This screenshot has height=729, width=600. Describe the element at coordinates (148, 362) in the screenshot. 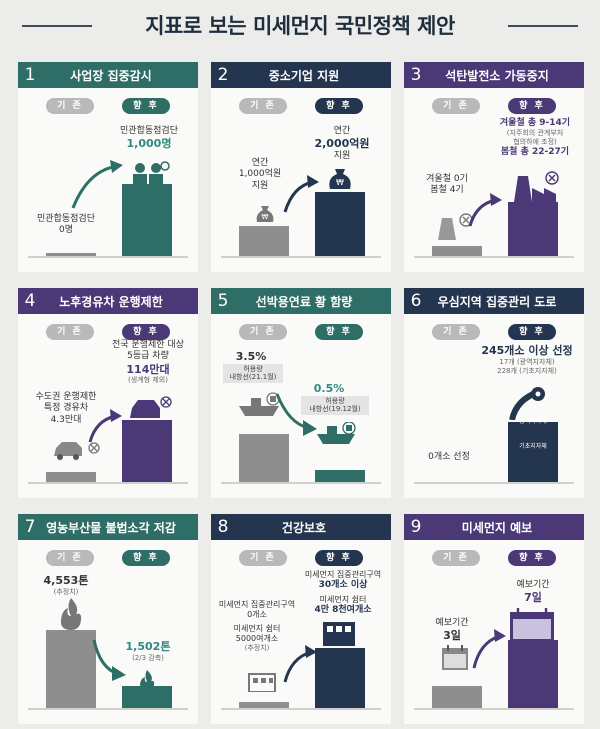

I see `after-value: 전국 운행제한 대상 5등급 차량 114만대 (생계형 제외)` at that location.